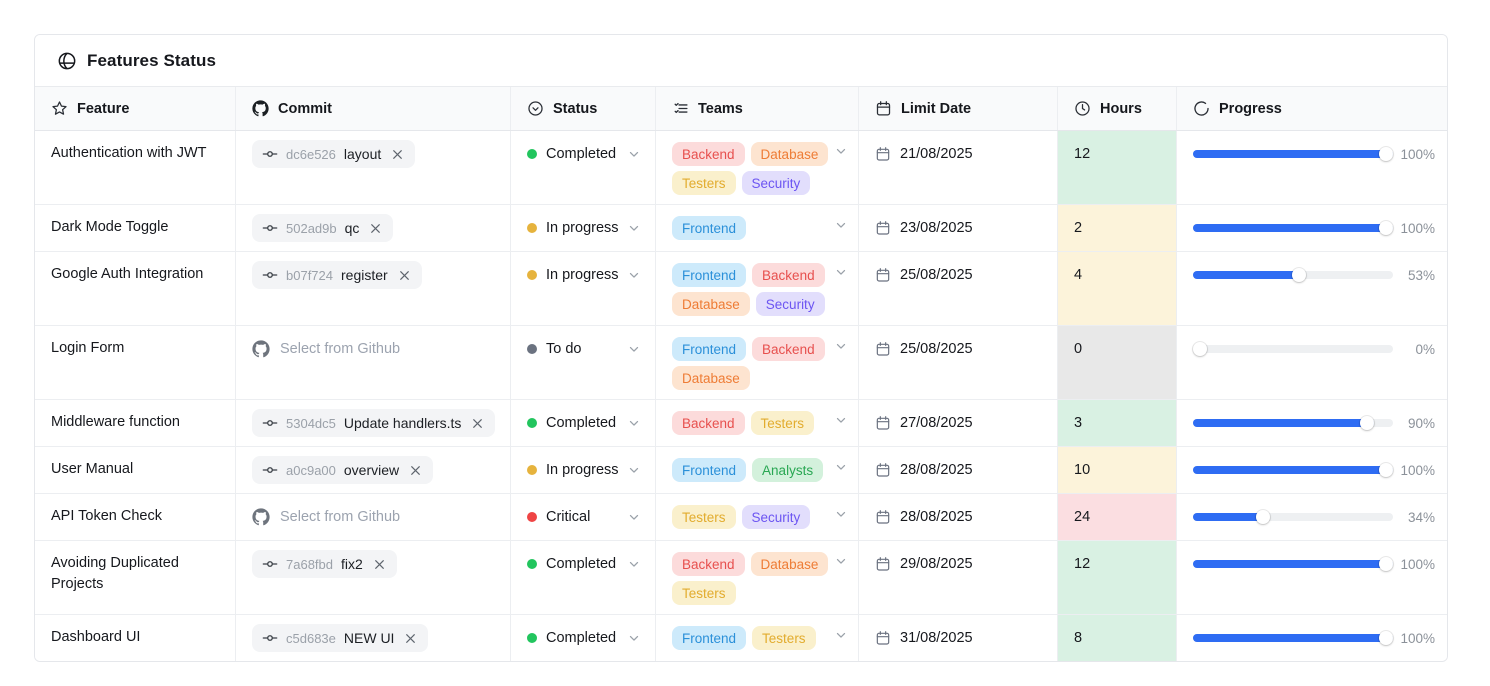 The width and height of the screenshot is (1490, 686). I want to click on hours-cell: 4, so click(1117, 288).